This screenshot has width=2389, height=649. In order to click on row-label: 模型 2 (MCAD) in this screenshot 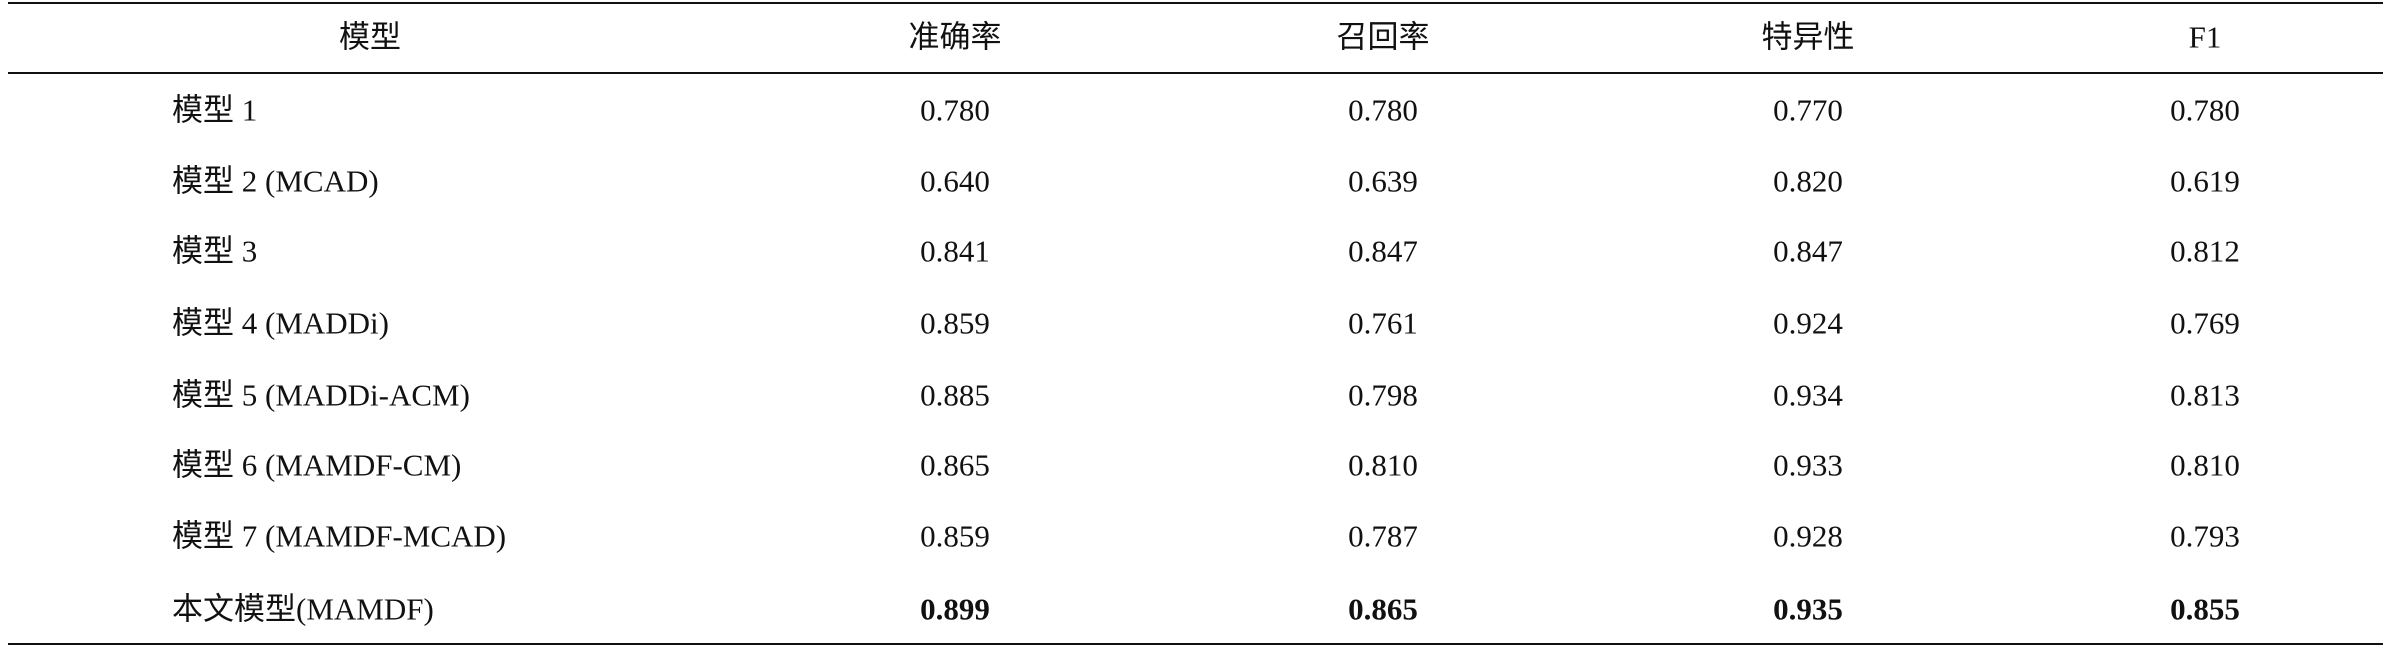, I will do `click(275, 181)`.